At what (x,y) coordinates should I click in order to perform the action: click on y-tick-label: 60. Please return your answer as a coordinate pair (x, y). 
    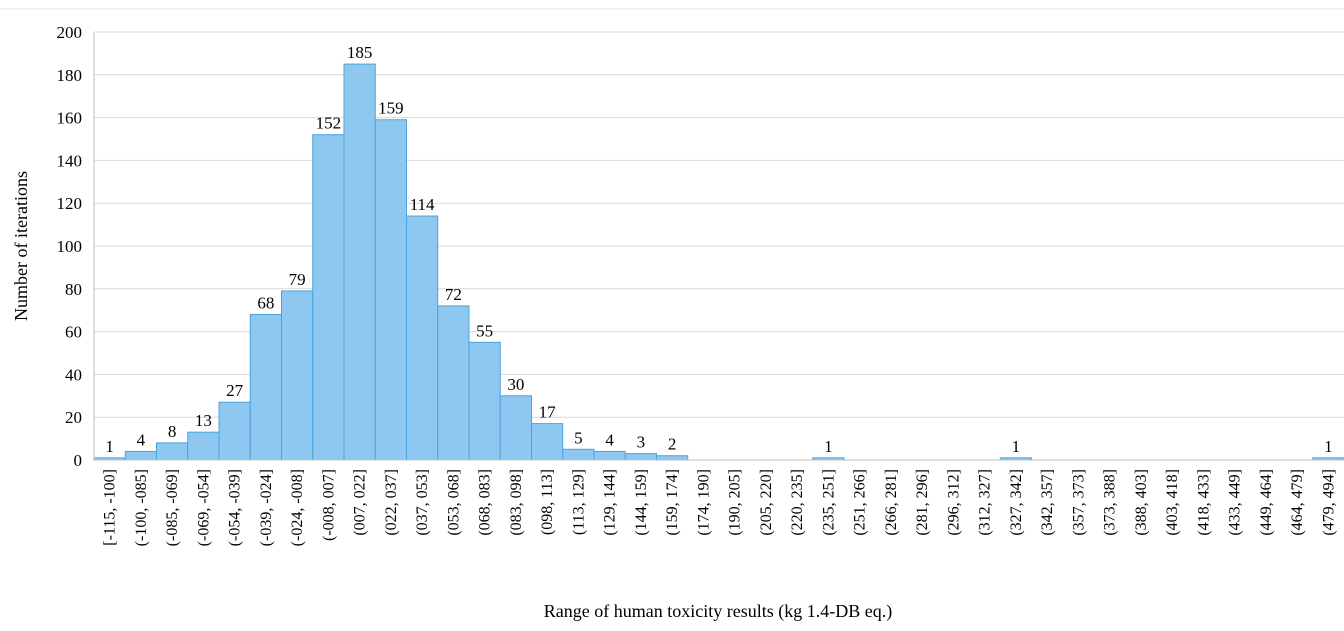
    Looking at the image, I should click on (73, 332).